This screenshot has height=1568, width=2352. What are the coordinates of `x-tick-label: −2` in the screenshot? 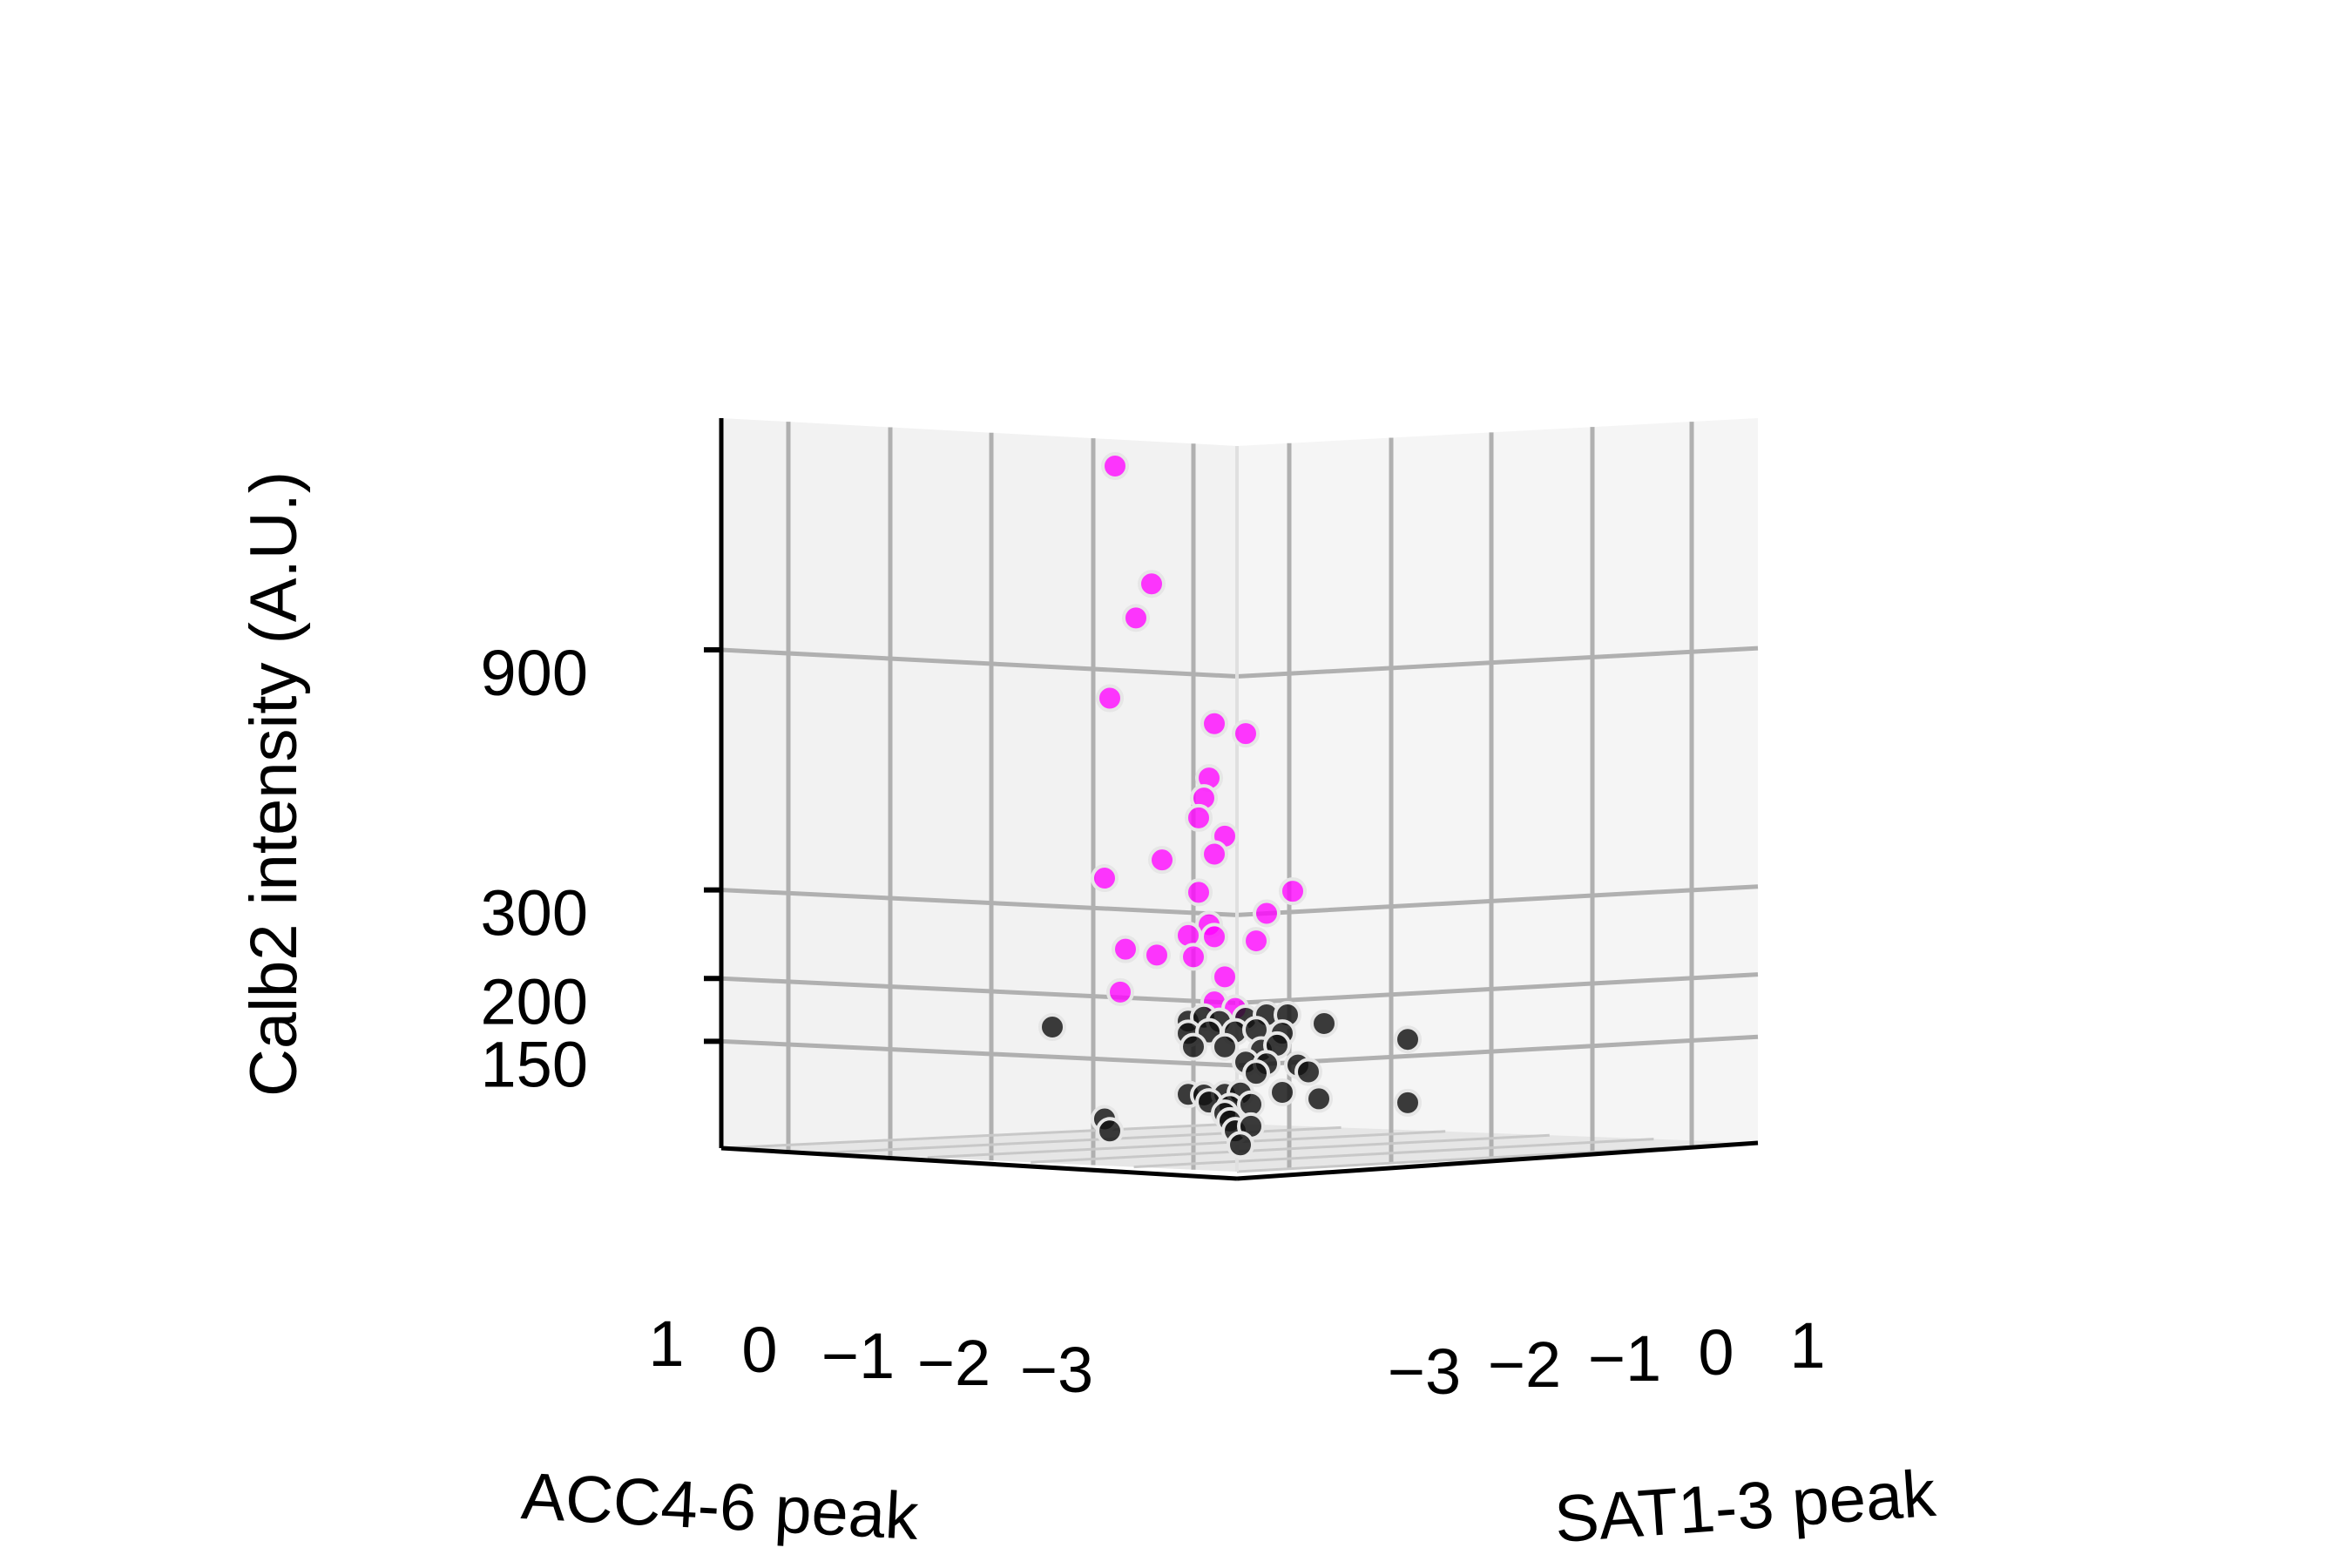 It's located at (954, 1363).